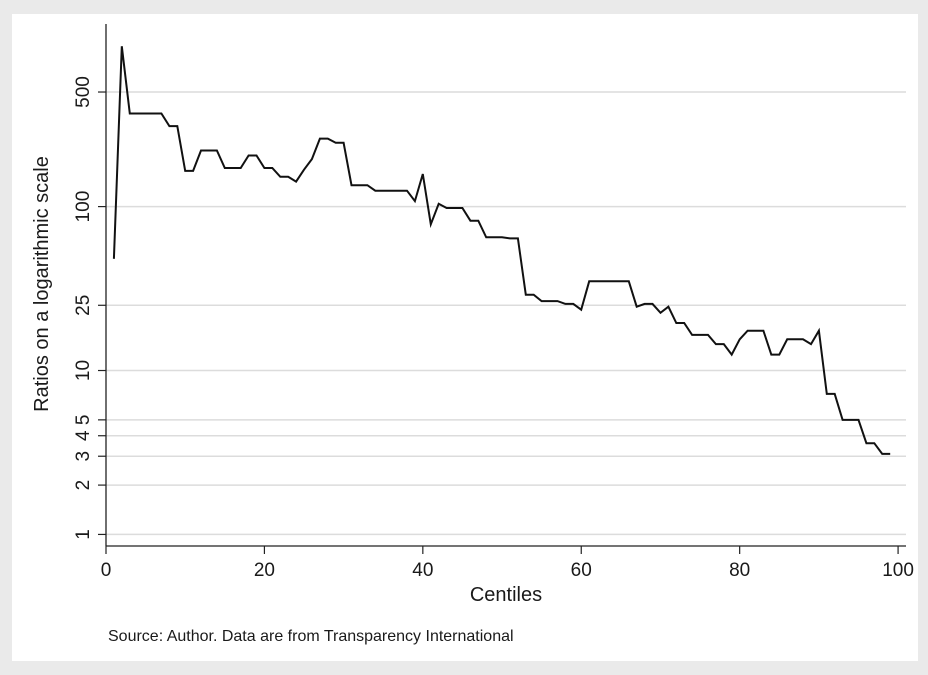  I want to click on y-tick-label: 25, so click(83, 305).